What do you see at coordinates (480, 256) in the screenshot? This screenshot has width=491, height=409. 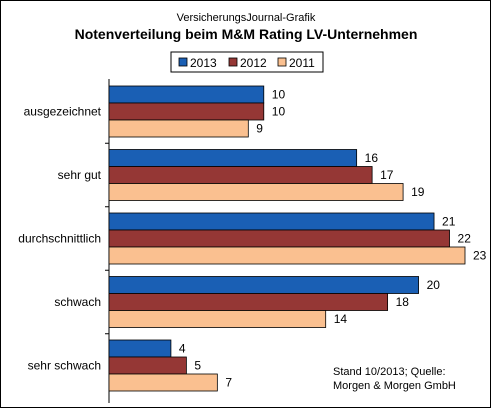 I see `data-label-2011: 23` at bounding box center [480, 256].